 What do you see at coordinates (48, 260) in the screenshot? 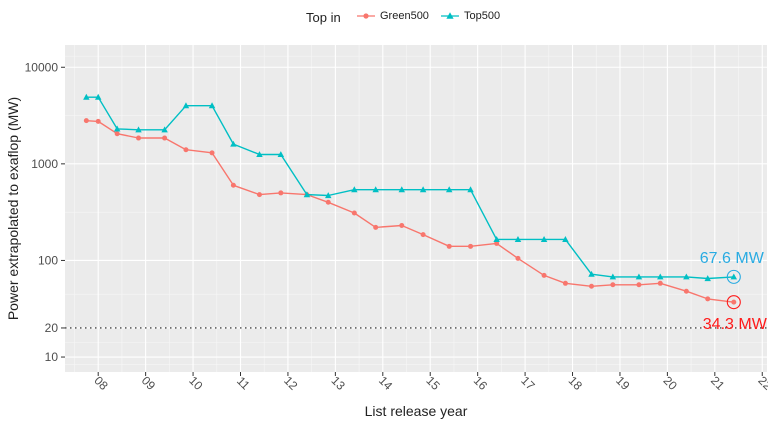
I see `y-tick-label: 100` at bounding box center [48, 260].